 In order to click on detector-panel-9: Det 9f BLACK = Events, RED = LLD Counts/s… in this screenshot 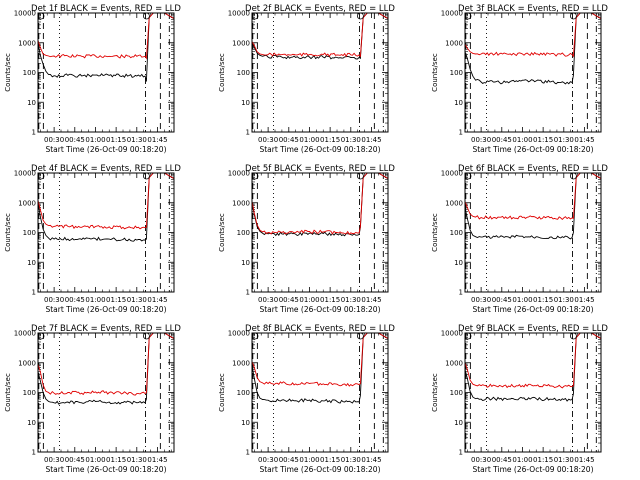, I will do `click(519, 399)`.